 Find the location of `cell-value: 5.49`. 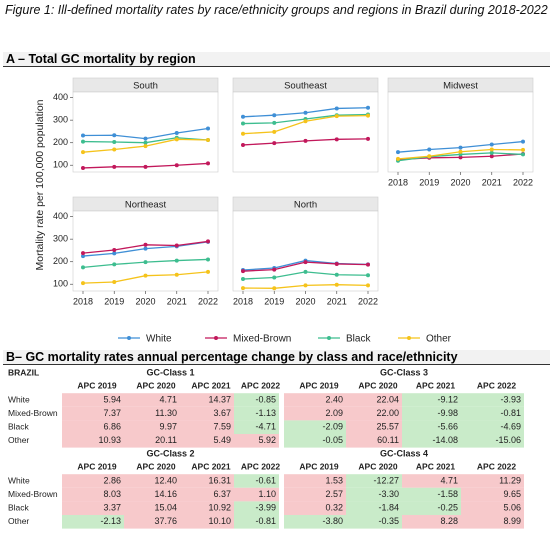

cell-value: 5.49 is located at coordinates (222, 440).